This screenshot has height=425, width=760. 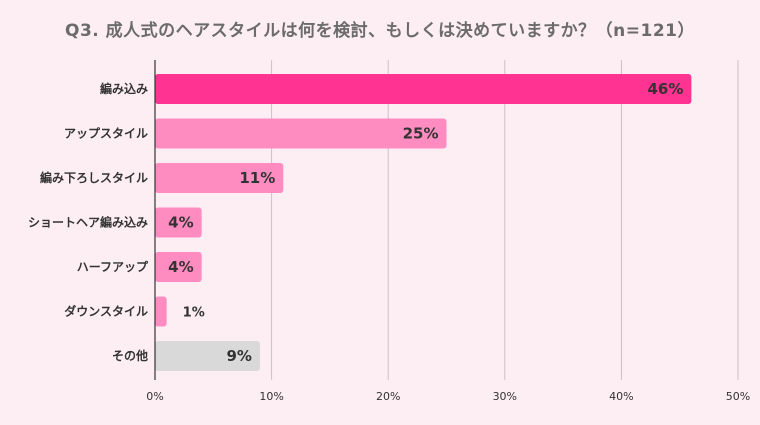 I want to click on x-tick-label: 0%, so click(x=154, y=396).